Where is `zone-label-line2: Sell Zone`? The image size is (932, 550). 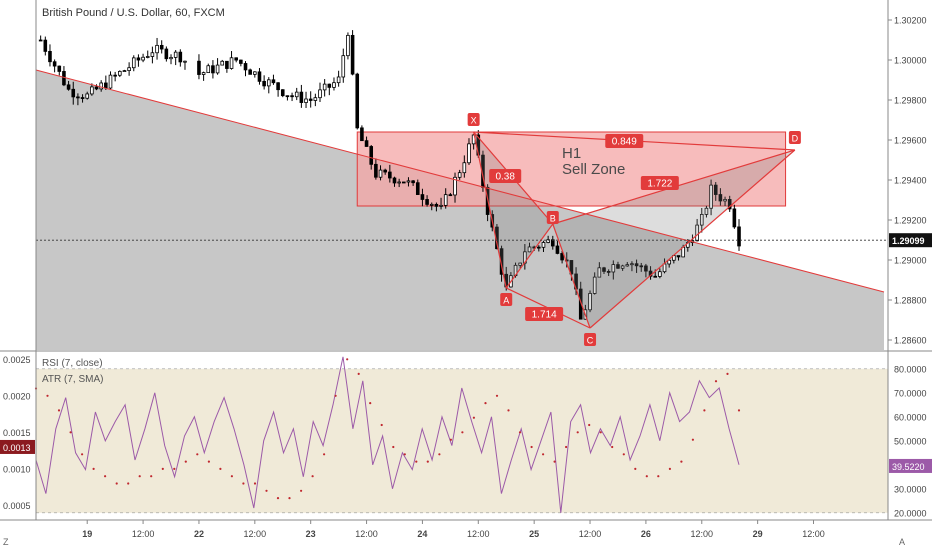
zone-label-line2: Sell Zone is located at coordinates (593, 169).